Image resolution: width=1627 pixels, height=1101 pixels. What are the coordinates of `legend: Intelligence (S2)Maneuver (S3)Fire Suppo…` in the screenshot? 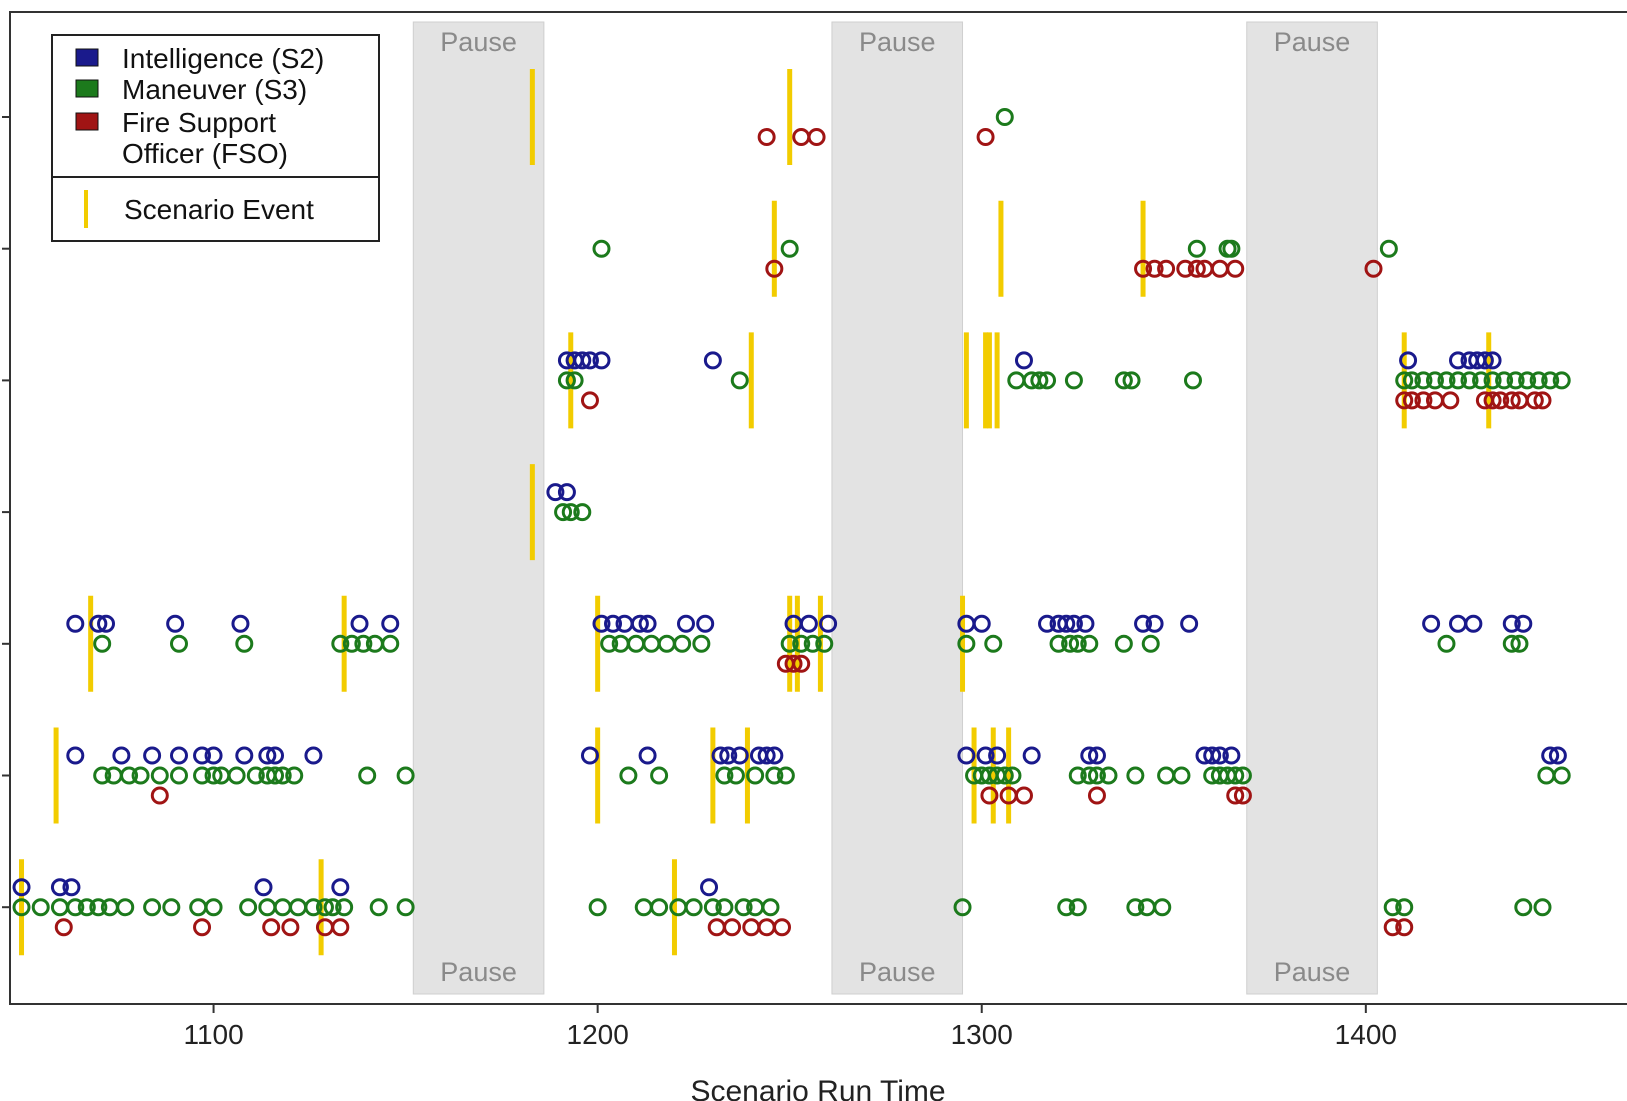 It's located at (215, 138).